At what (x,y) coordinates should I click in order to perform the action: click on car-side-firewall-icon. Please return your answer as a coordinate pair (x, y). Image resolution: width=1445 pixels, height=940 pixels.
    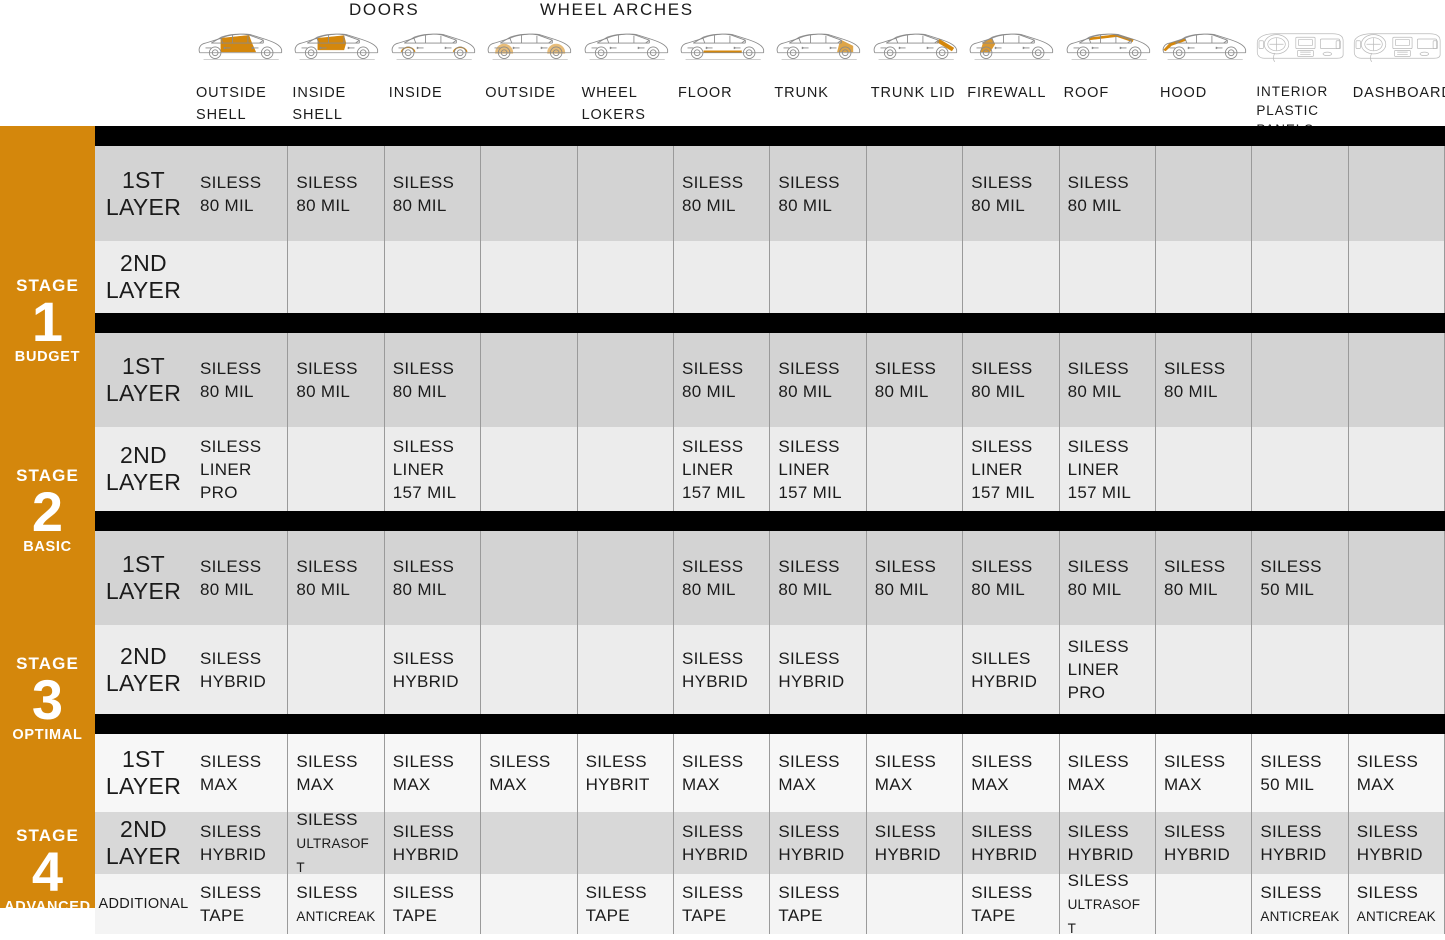
    Looking at the image, I should click on (1011, 48).